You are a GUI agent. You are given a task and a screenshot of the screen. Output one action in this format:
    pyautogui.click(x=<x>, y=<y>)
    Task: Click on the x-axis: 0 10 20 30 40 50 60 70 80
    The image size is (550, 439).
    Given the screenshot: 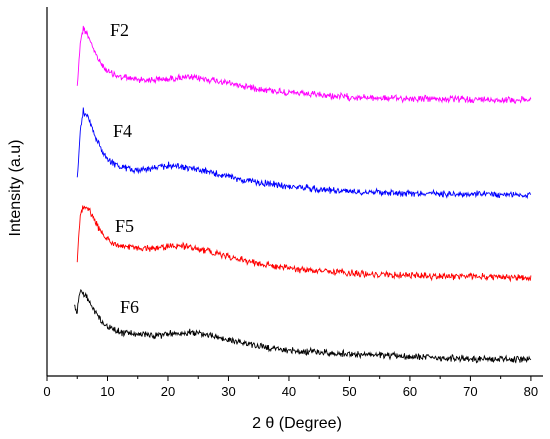 What is the action you would take?
    pyautogui.click(x=290, y=387)
    